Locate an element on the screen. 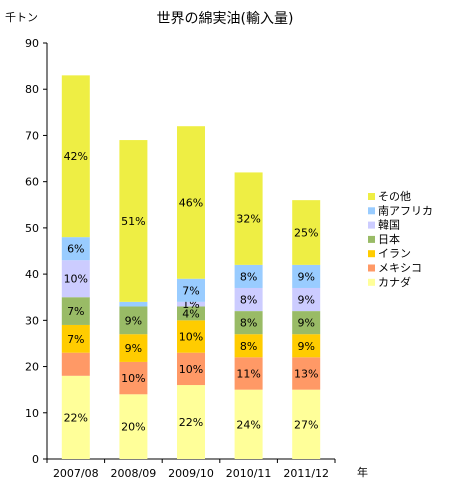  y-tick-label: 0 is located at coordinates (35, 459).